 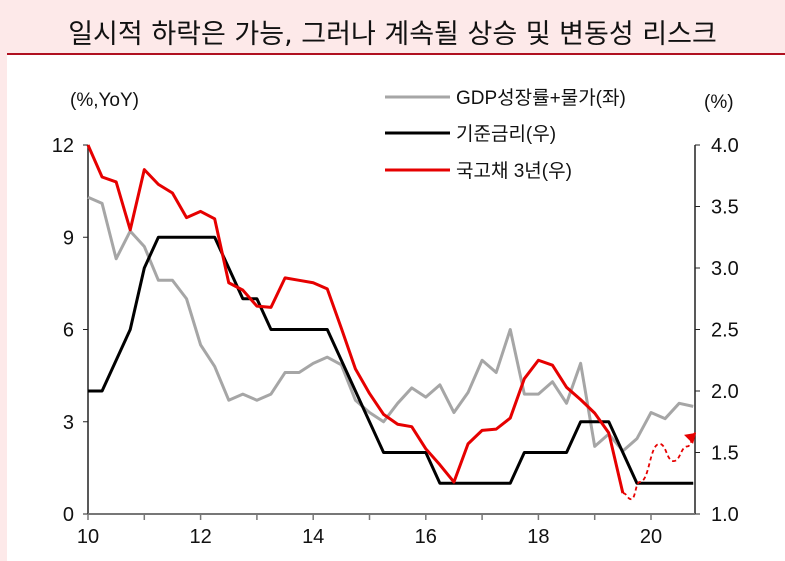 I want to click on right-tick-label: 4.0, so click(x=725, y=146).